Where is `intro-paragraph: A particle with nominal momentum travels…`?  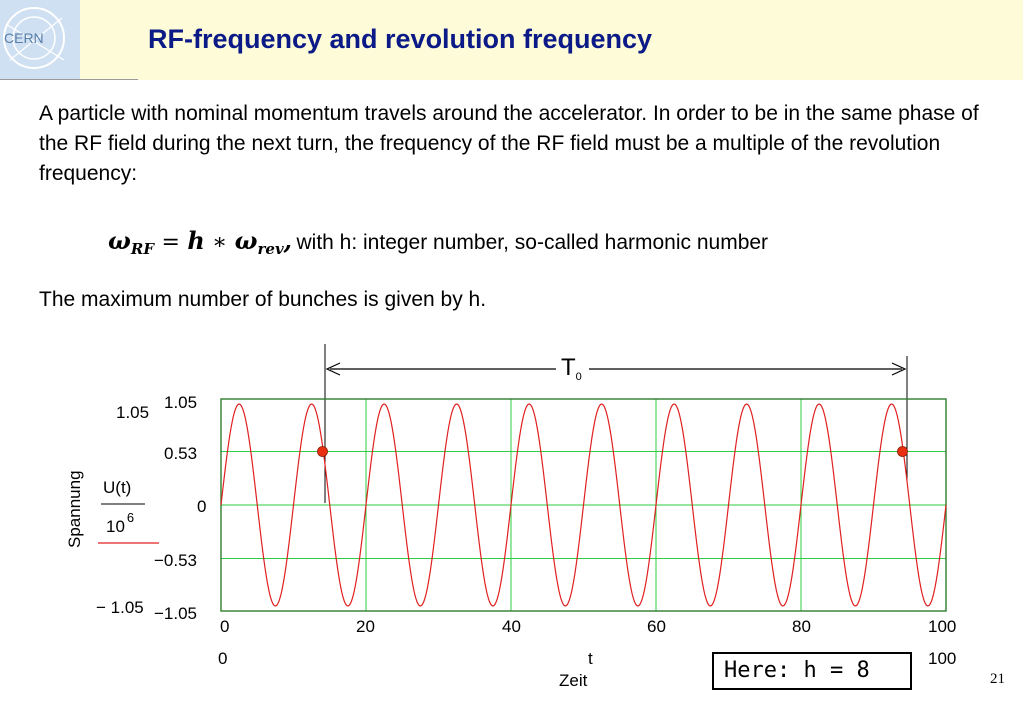
intro-paragraph: A particle with nominal momentum travels… is located at coordinates (509, 143).